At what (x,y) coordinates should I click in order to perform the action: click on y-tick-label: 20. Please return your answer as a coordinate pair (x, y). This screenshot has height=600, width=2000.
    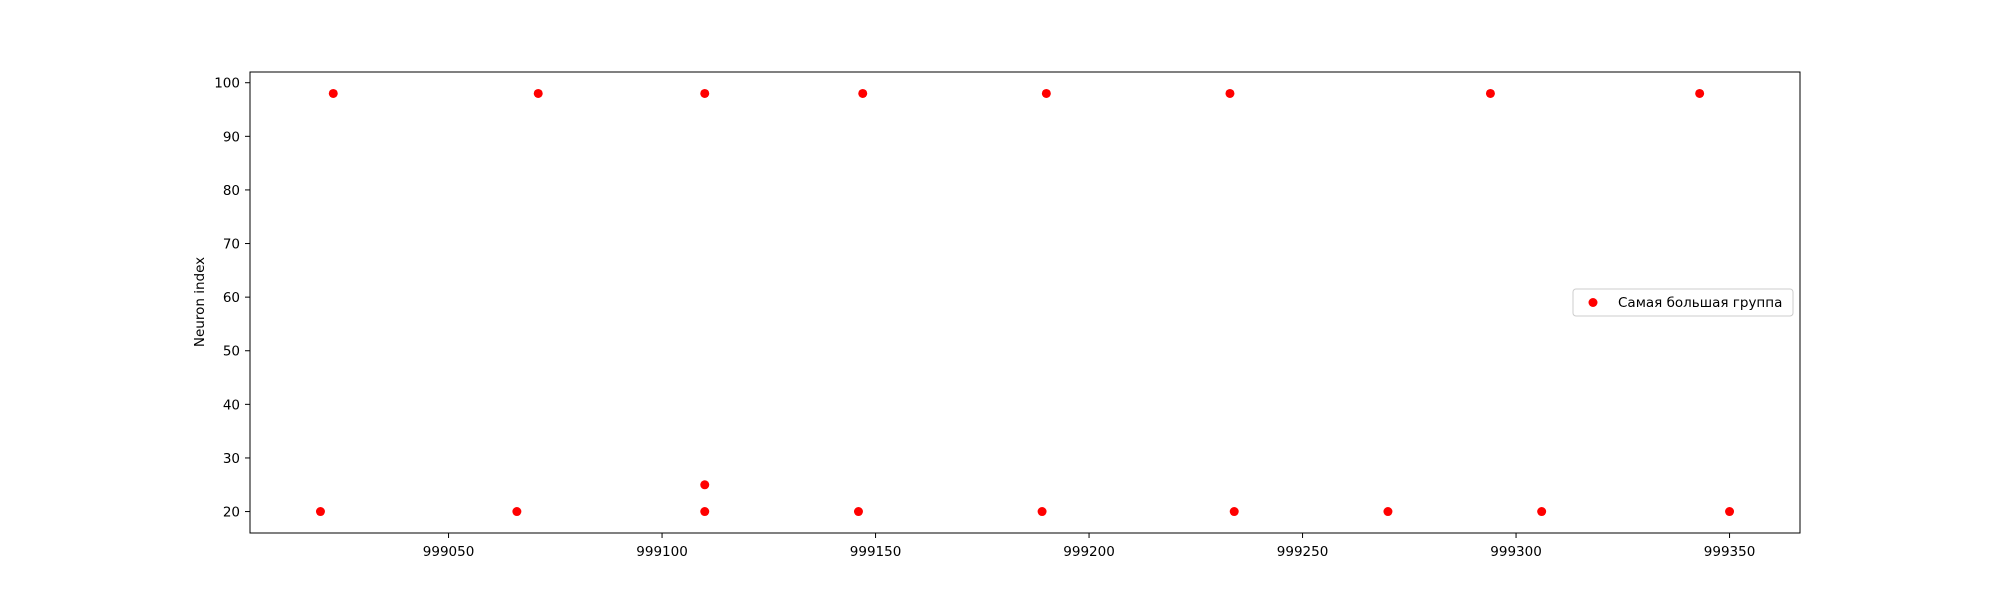
    Looking at the image, I should click on (231, 513).